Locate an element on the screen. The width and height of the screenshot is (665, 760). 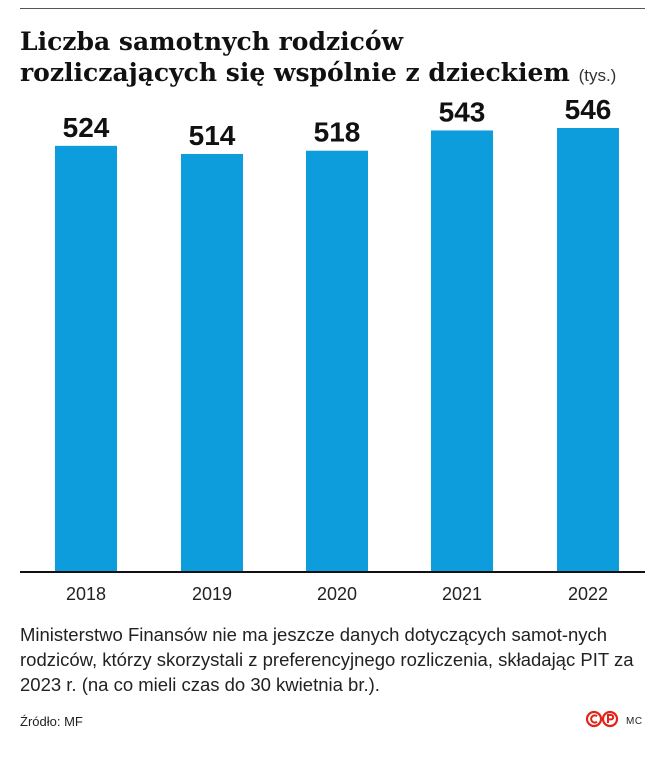
x-tick-label-2019: 2019 is located at coordinates (212, 594).